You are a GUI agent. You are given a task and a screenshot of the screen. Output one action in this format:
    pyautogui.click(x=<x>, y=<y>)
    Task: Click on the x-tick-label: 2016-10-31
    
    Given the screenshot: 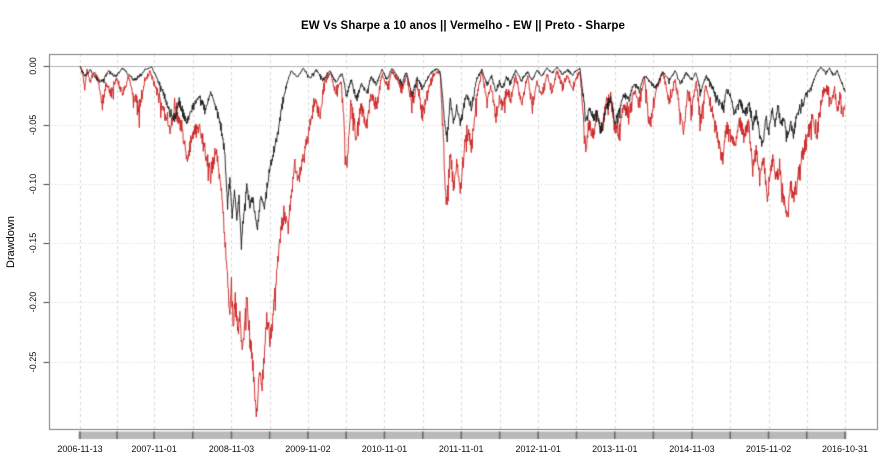 What is the action you would take?
    pyautogui.click(x=845, y=449)
    